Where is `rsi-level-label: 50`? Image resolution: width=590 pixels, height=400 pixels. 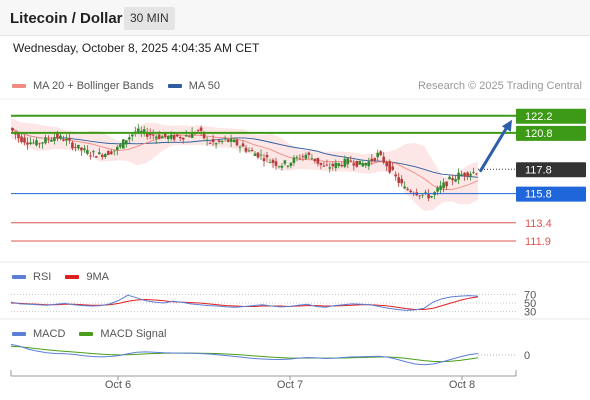 rsi-level-label: 50 is located at coordinates (530, 304).